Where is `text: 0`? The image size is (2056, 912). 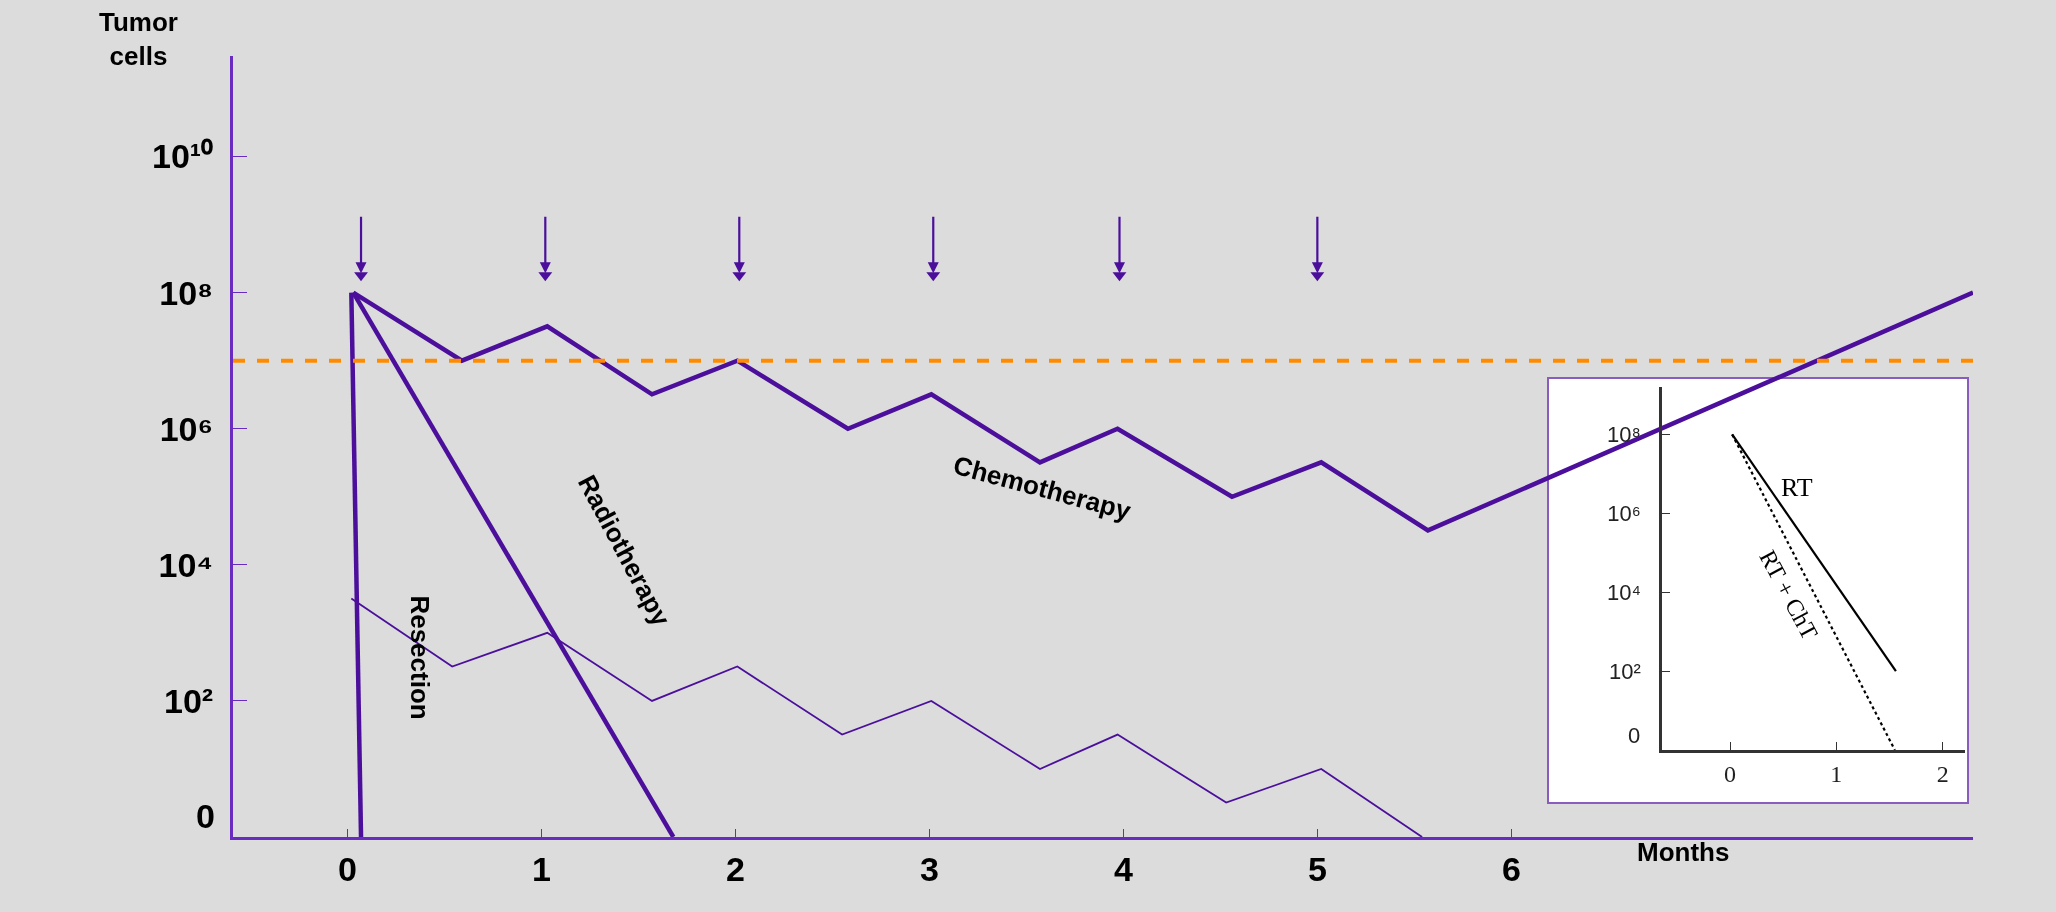 text: 0 is located at coordinates (205, 816).